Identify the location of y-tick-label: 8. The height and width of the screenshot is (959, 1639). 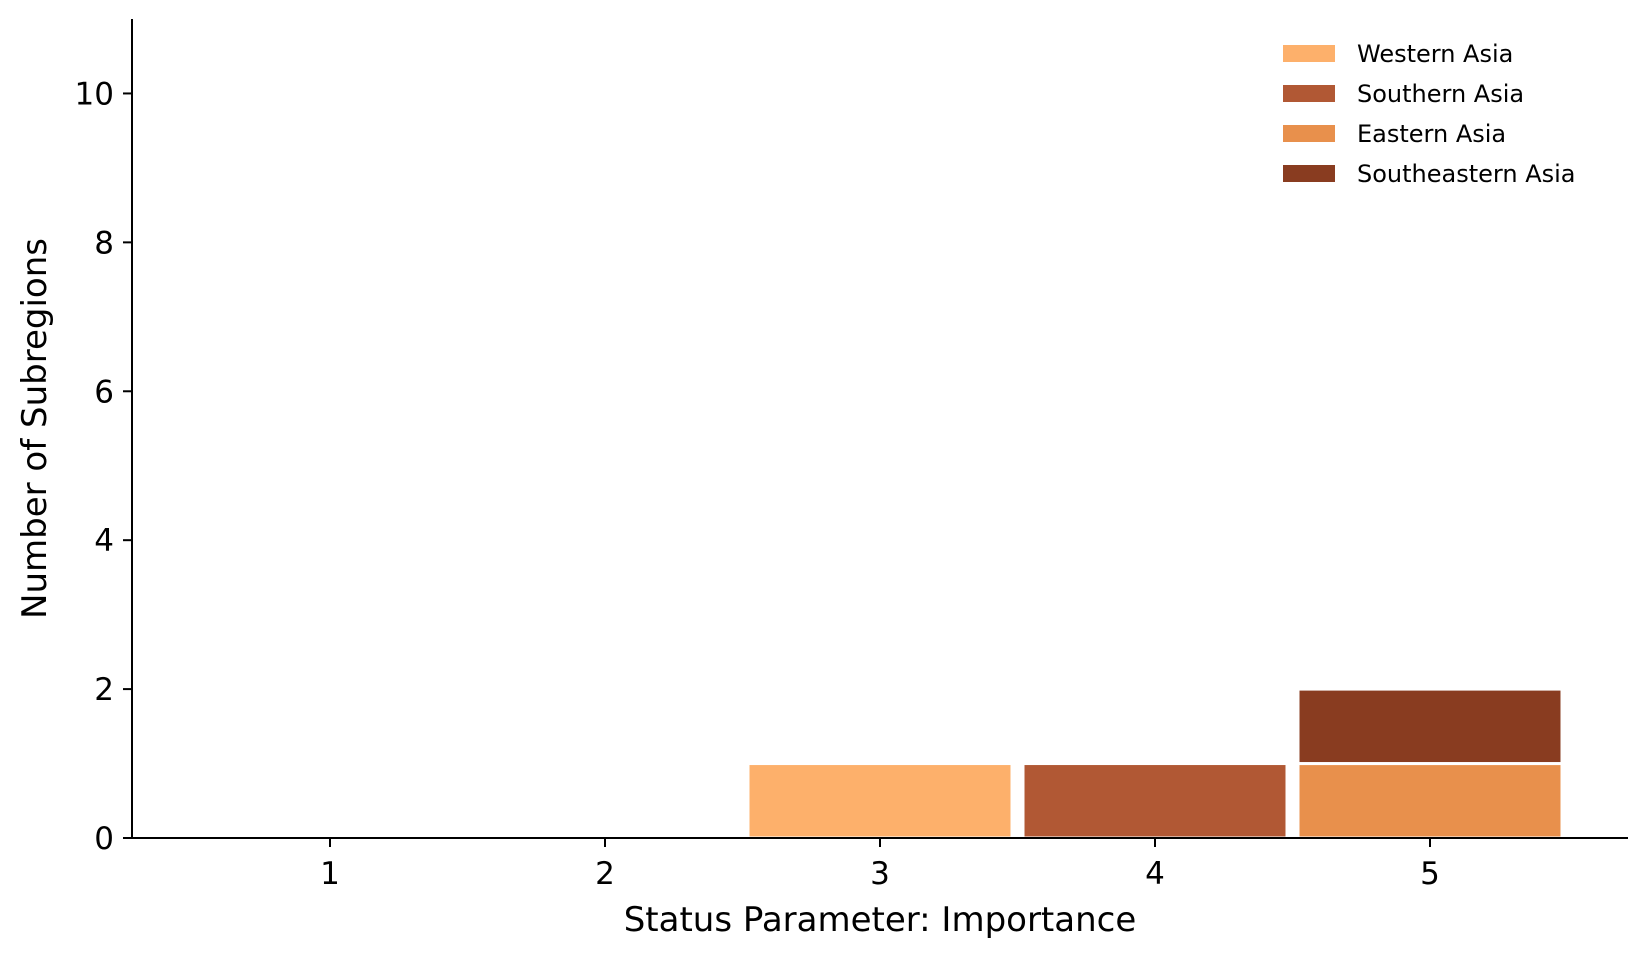
(104, 243).